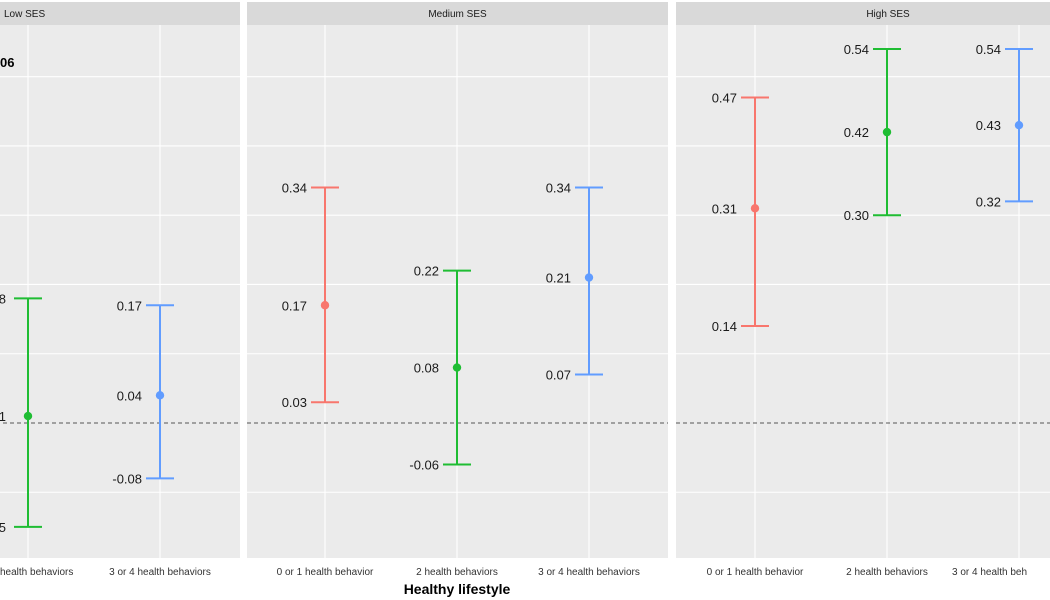  I want to click on estimate-label: 0.21, so click(558, 278).